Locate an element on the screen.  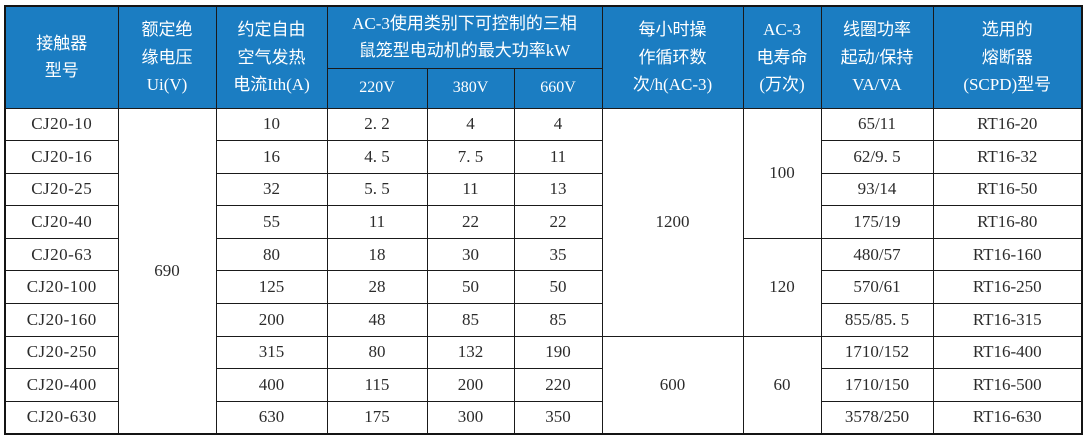
header-electrical-life: AC-3 电寿命 (万次) is located at coordinates (782, 57).